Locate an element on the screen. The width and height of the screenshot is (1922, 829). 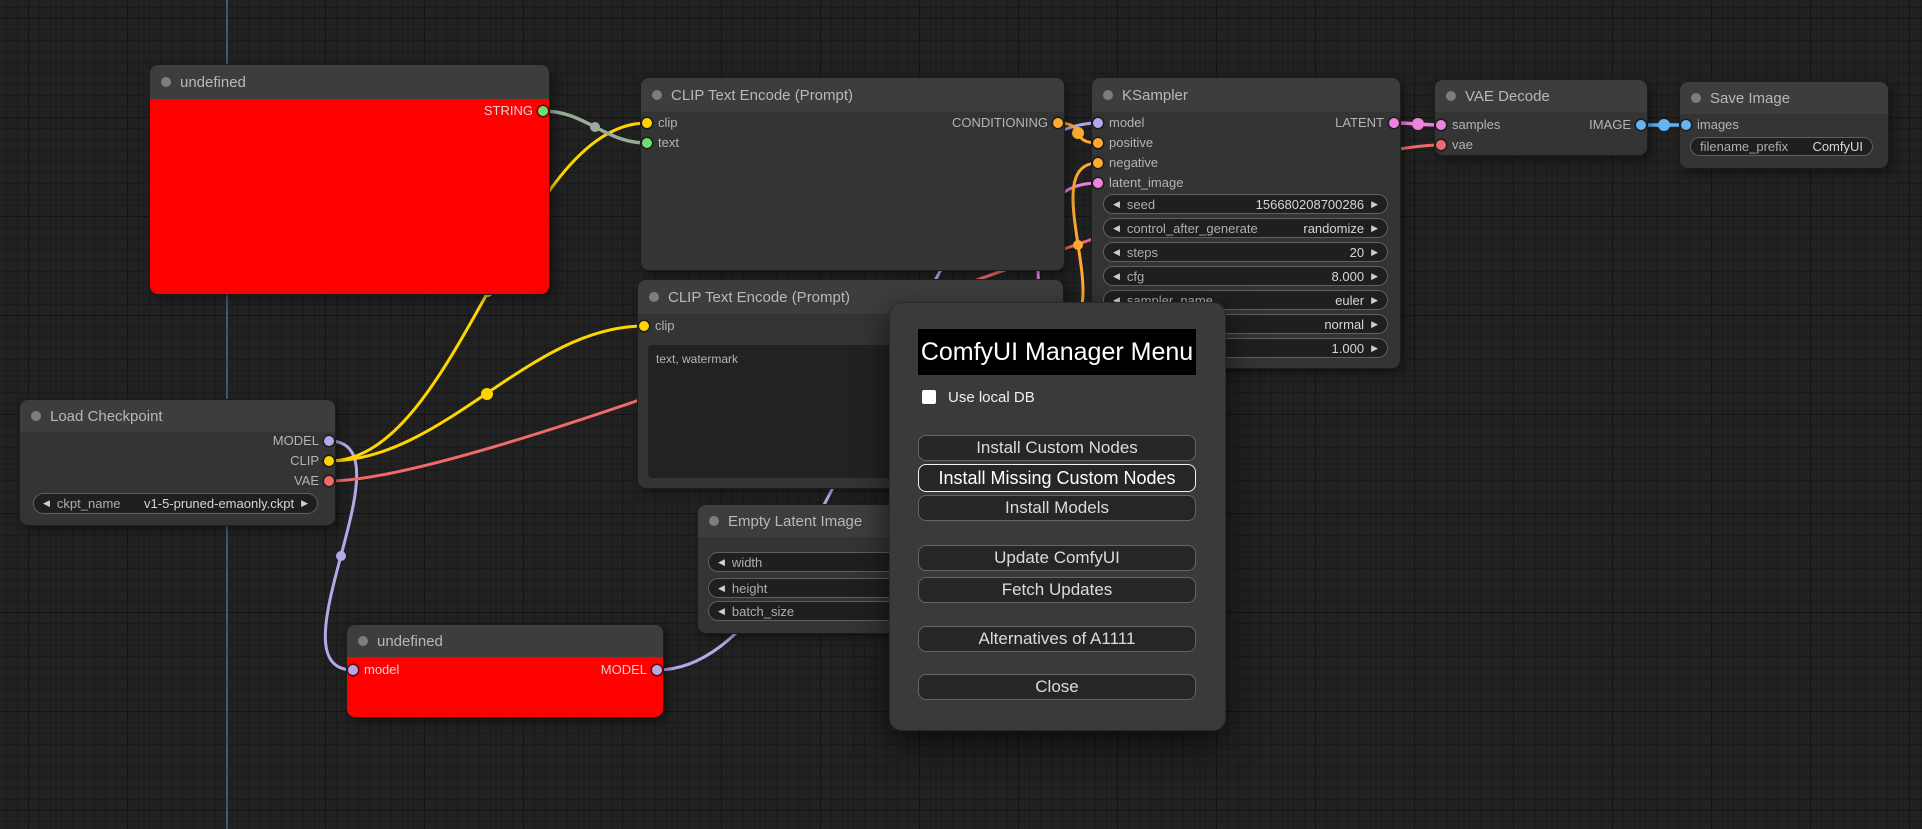
widget-value: ComfyUI is located at coordinates (1837, 146).